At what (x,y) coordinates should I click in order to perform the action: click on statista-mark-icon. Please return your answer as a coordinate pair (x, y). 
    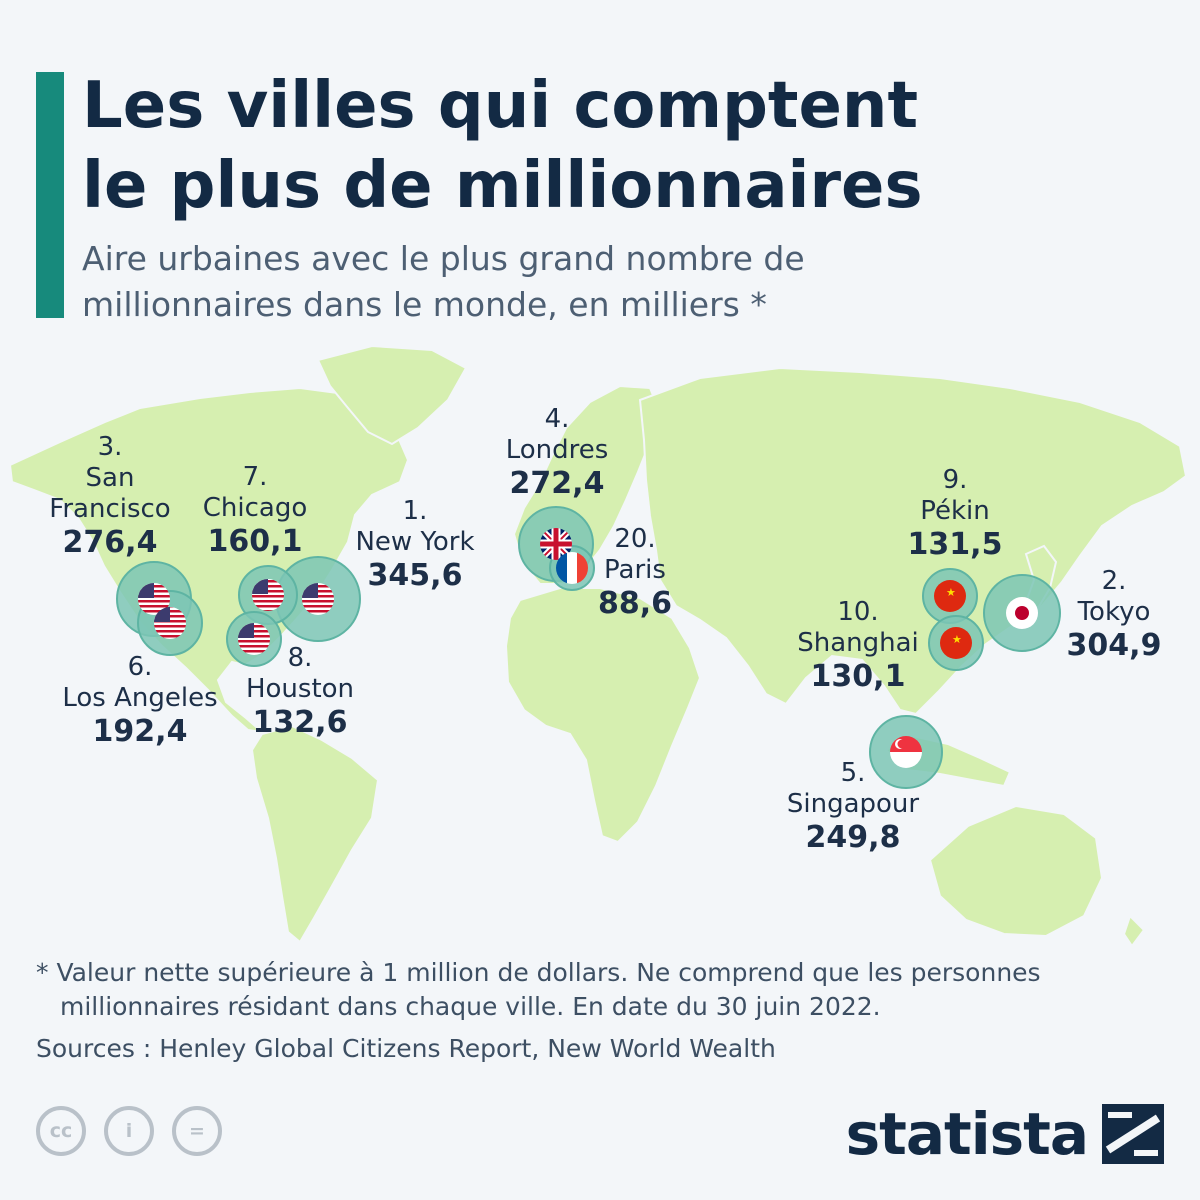
    Looking at the image, I should click on (1133, 1134).